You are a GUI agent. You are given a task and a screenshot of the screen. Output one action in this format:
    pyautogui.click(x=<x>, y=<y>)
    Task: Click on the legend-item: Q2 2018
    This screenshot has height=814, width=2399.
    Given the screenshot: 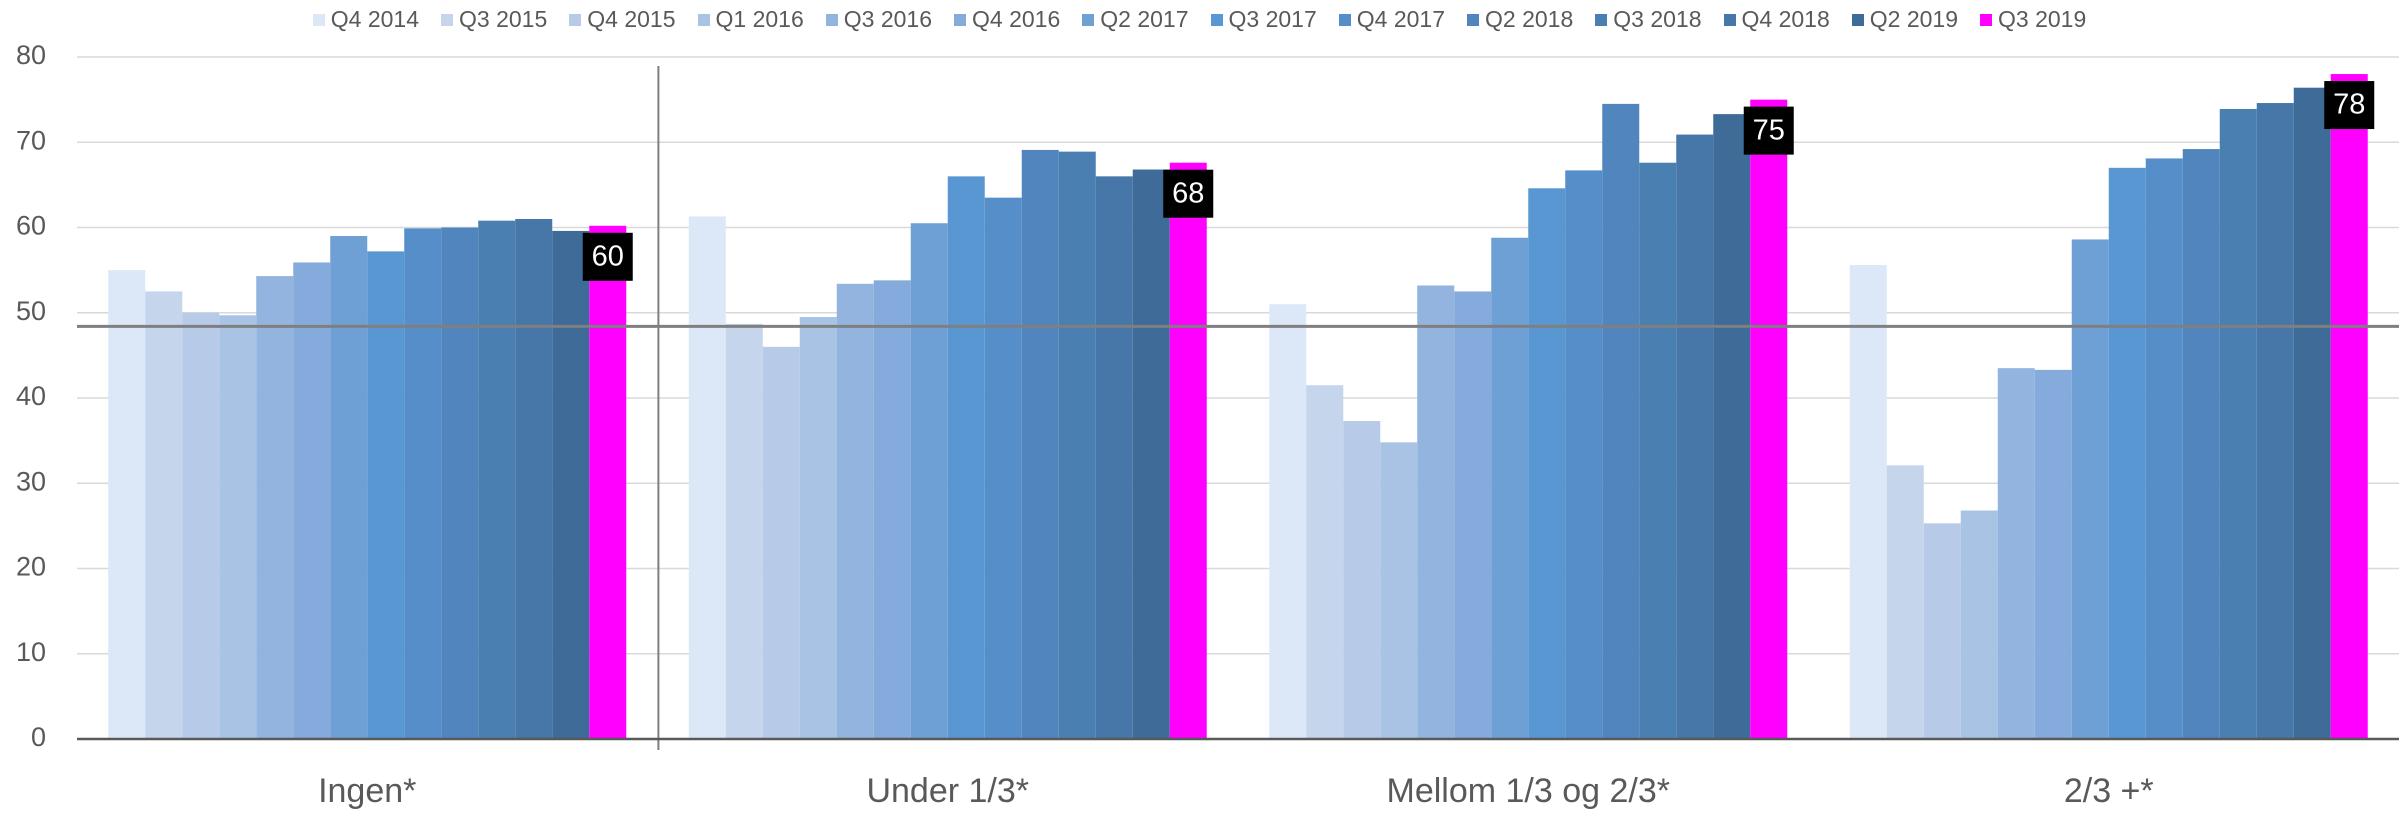 What is the action you would take?
    pyautogui.click(x=1520, y=19)
    